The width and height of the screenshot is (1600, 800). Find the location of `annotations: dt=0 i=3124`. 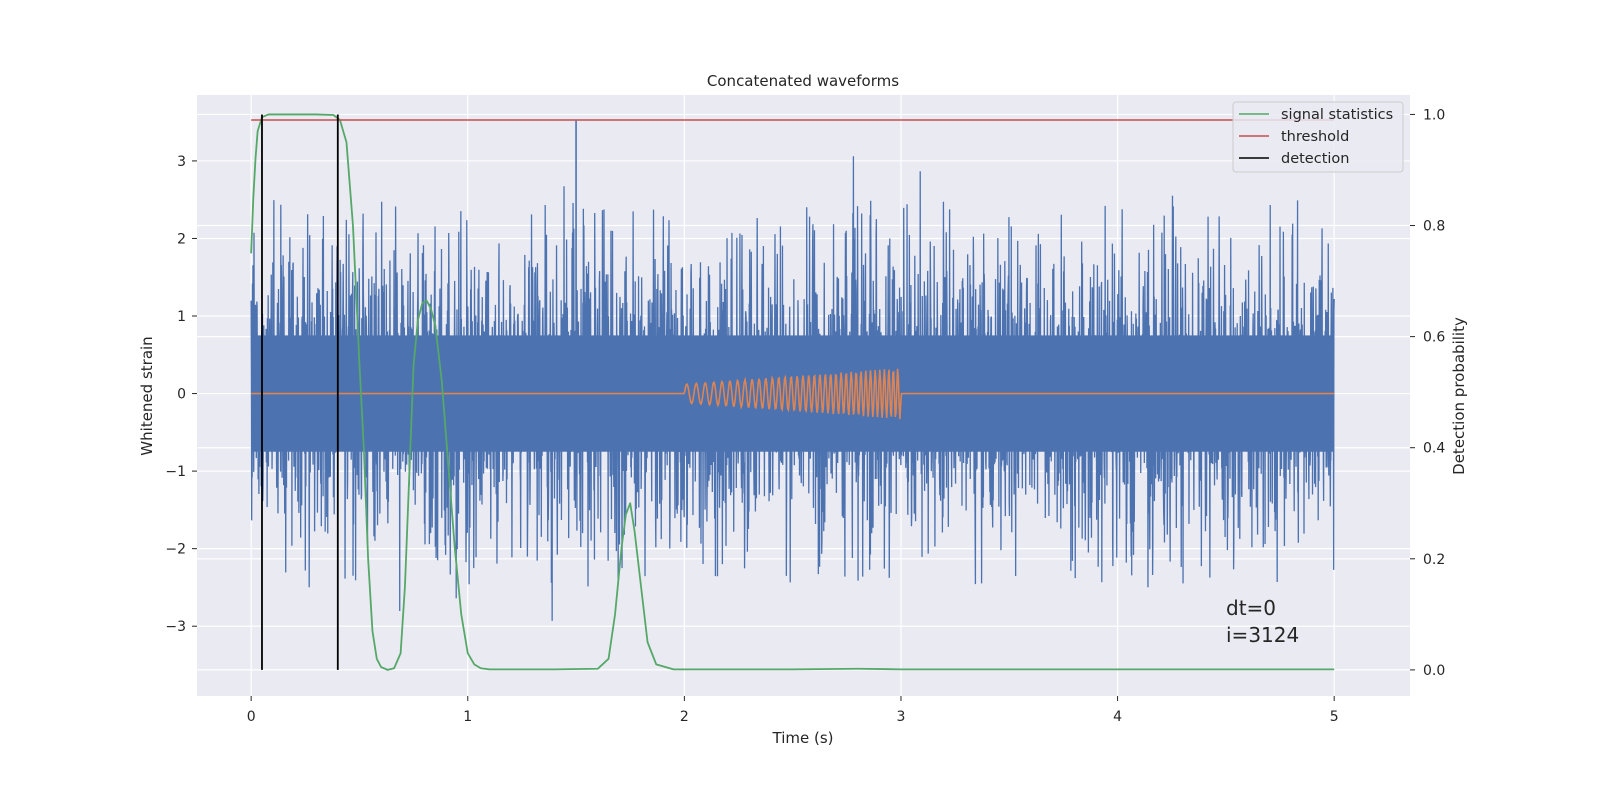

annotations: dt=0 i=3124 is located at coordinates (1262, 621).